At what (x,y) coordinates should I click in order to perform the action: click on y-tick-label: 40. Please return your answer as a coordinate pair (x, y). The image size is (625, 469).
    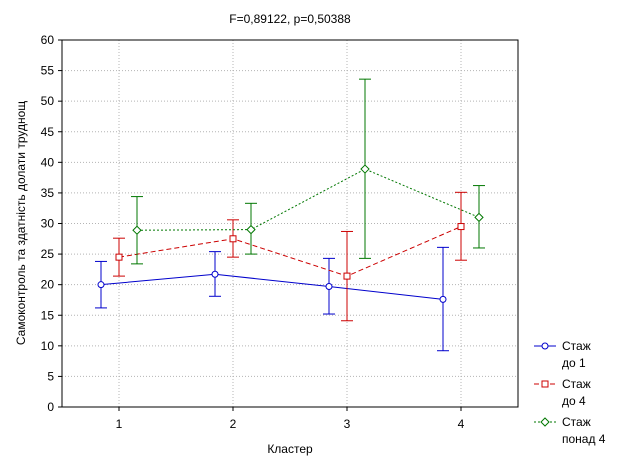
    Looking at the image, I should click on (48, 162).